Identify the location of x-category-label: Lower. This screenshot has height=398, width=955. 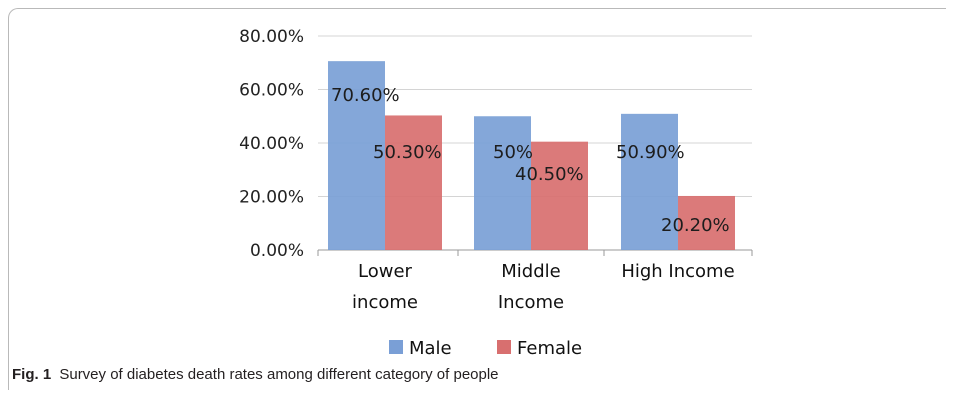
(385, 271).